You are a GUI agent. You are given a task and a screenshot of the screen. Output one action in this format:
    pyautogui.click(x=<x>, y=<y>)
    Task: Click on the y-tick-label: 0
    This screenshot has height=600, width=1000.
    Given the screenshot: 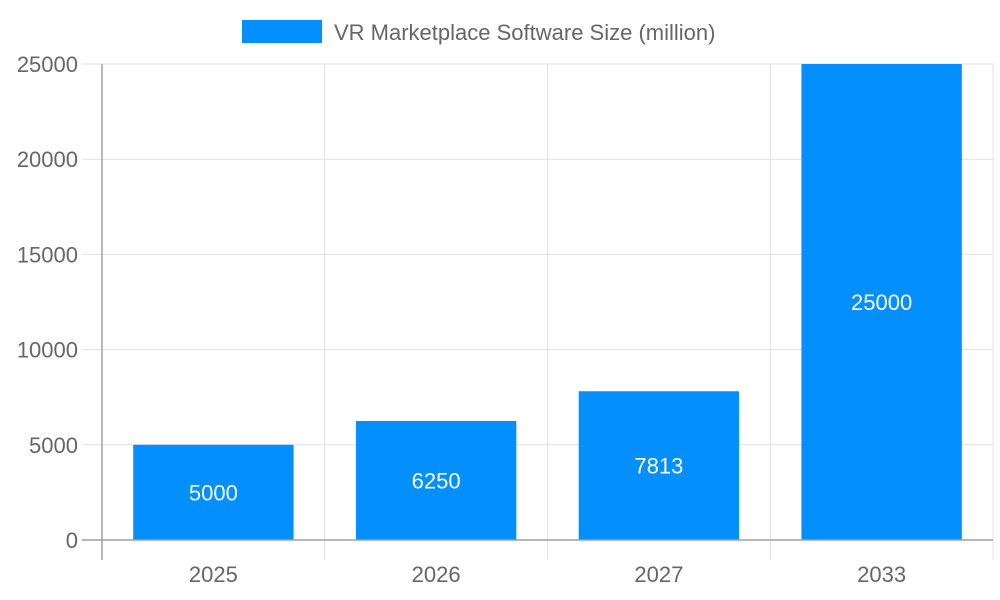 What is the action you would take?
    pyautogui.click(x=72, y=540)
    